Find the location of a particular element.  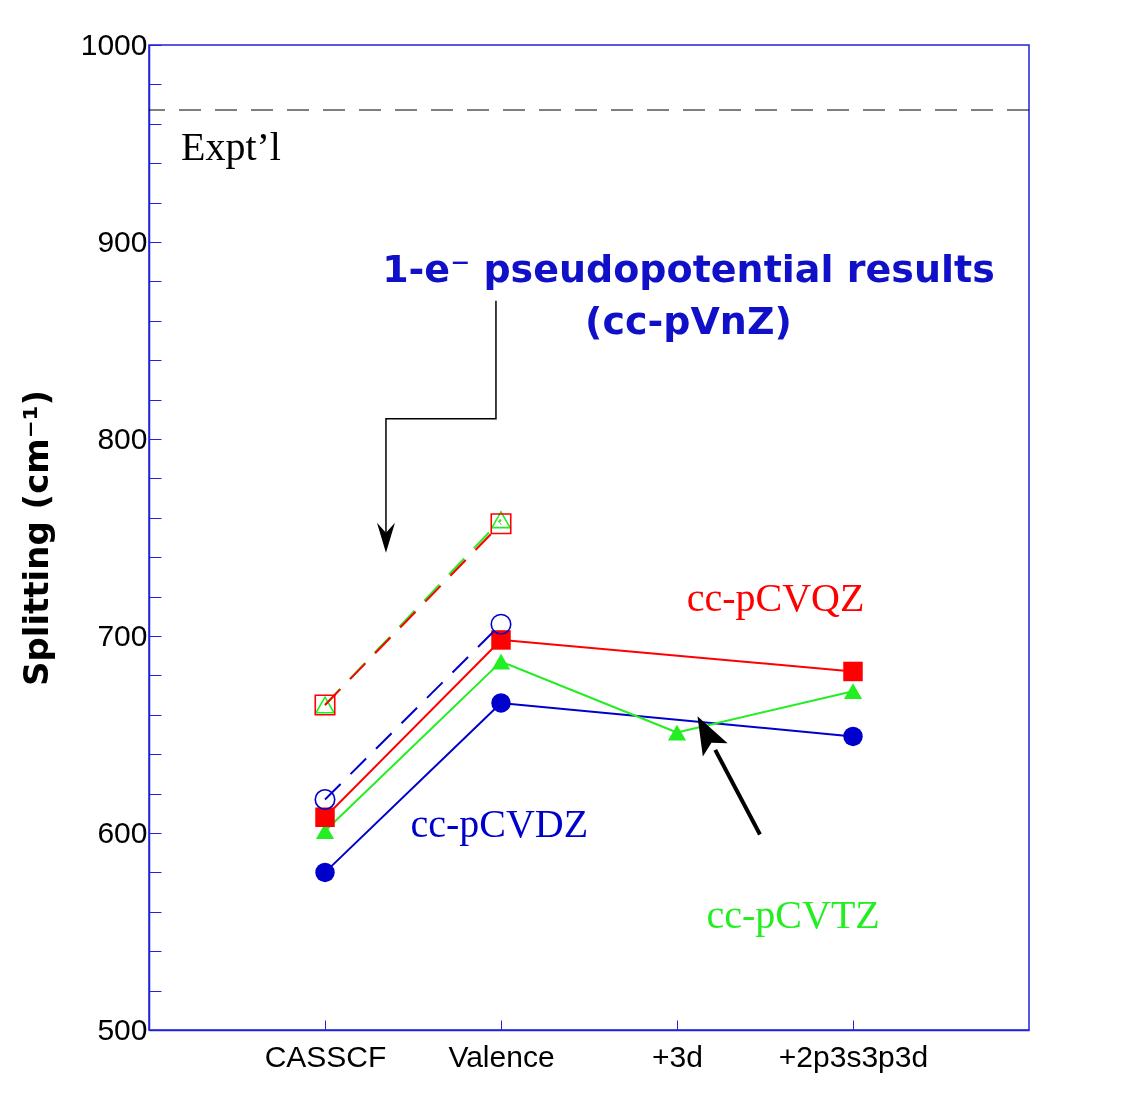

y-tick-label: 600 is located at coordinates (122, 832).